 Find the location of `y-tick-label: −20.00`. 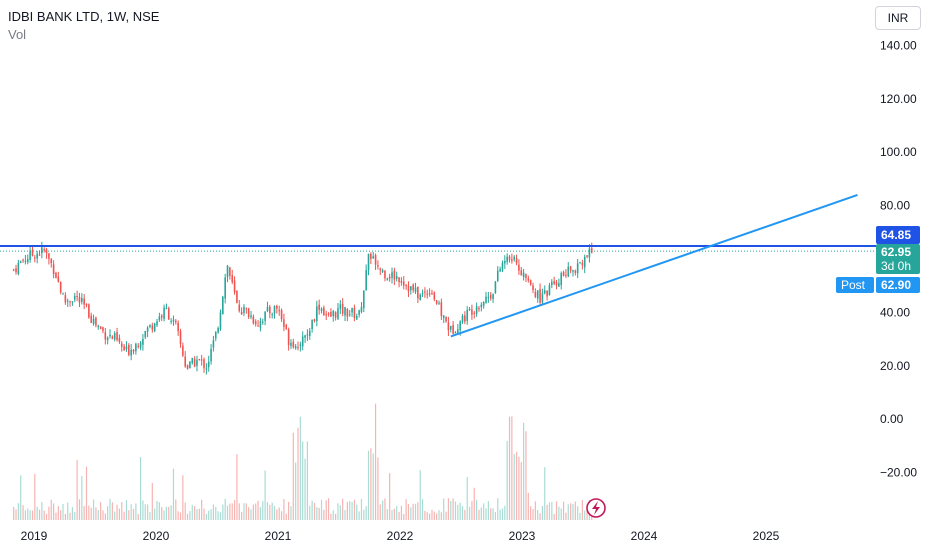

y-tick-label: −20.00 is located at coordinates (898, 473).